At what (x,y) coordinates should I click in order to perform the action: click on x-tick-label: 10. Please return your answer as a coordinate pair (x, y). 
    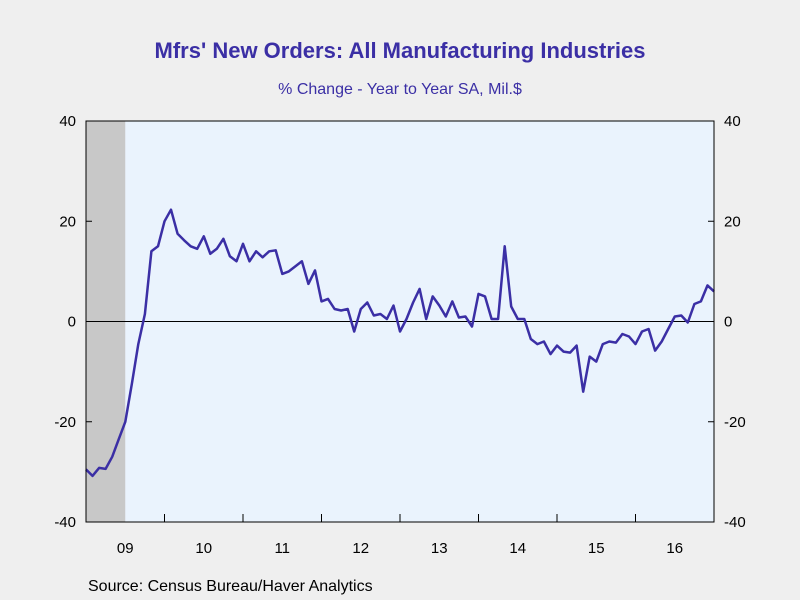
    Looking at the image, I should click on (203, 548).